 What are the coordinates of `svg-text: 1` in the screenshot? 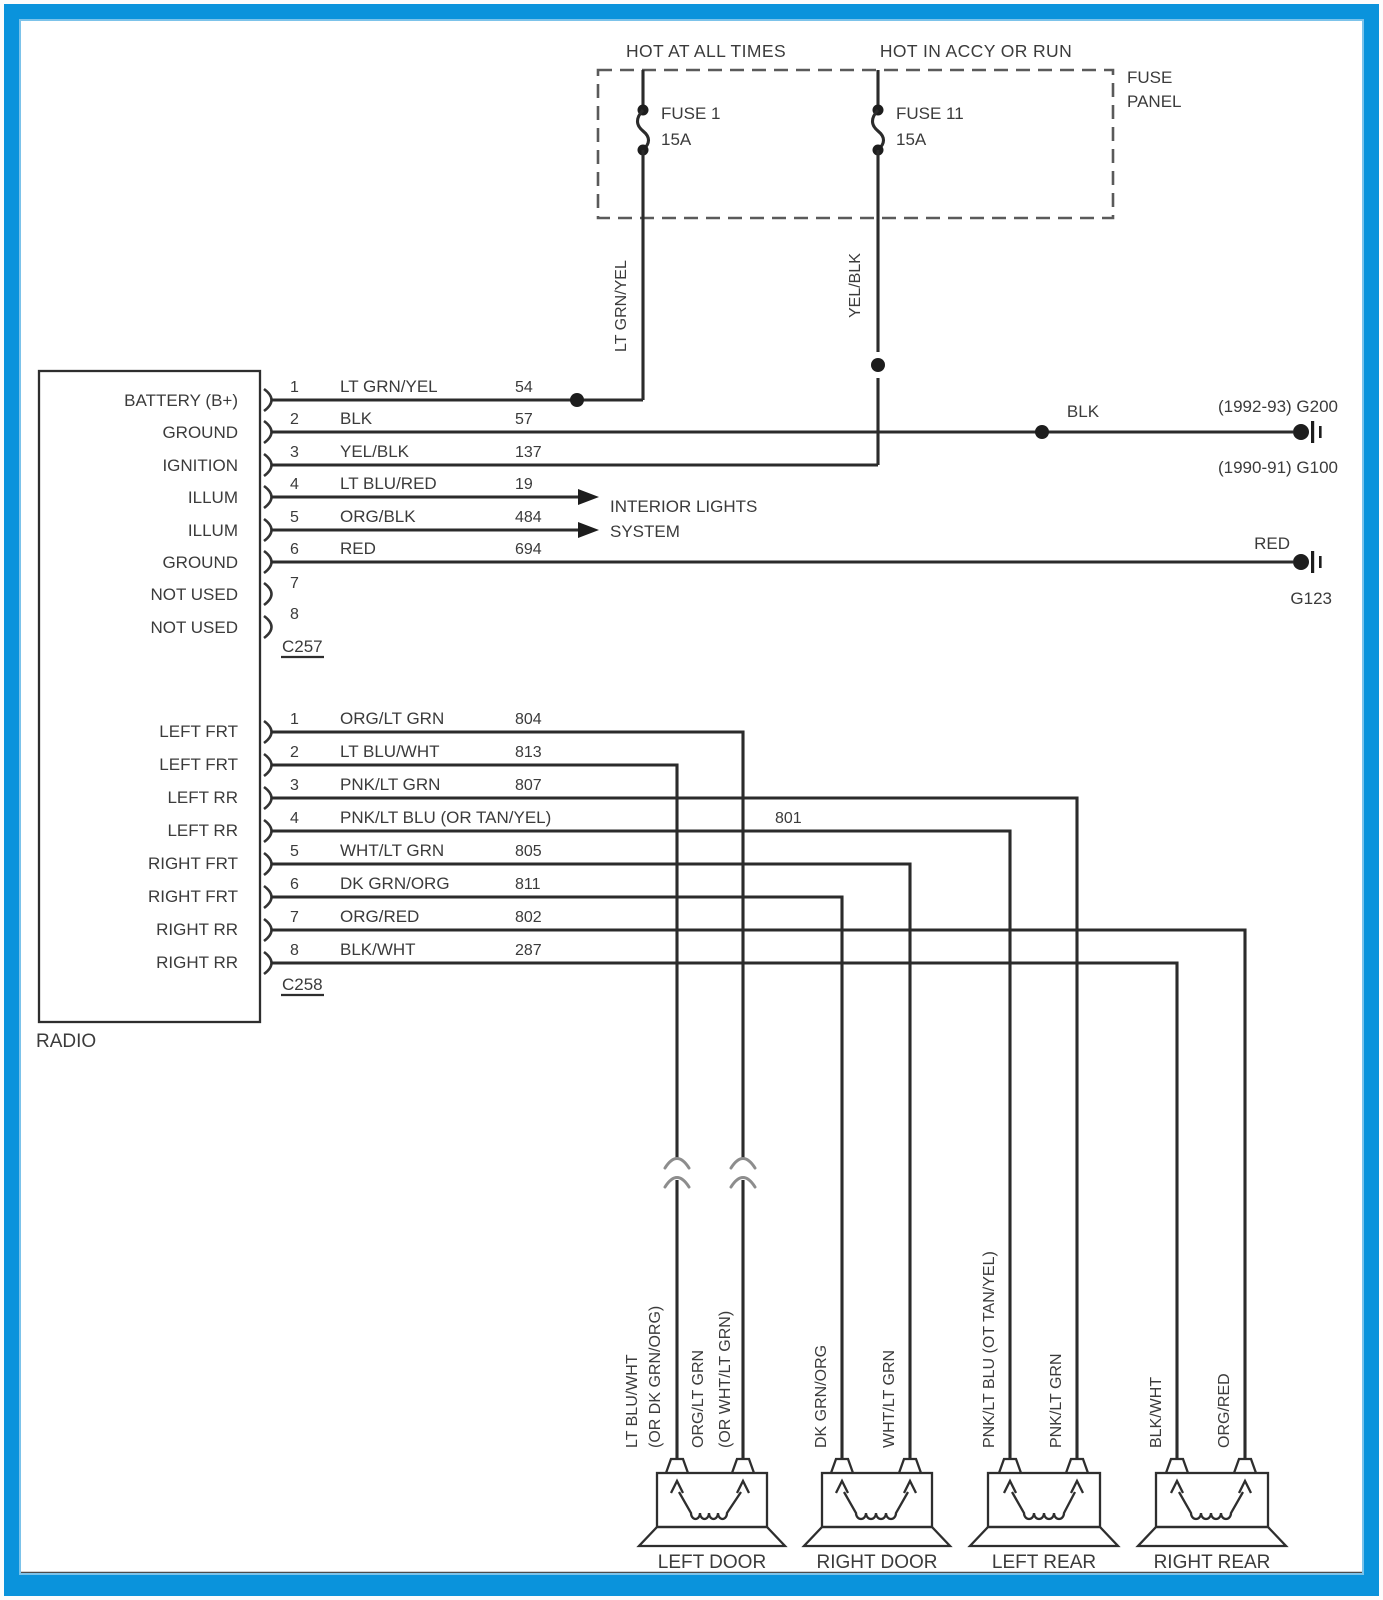 It's located at (294, 387).